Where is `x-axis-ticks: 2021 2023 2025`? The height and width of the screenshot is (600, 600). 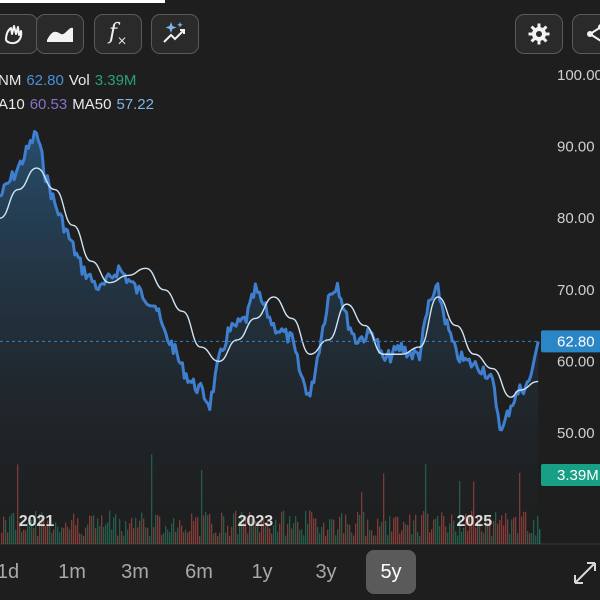 x-axis-ticks: 2021 2023 2025 is located at coordinates (256, 521).